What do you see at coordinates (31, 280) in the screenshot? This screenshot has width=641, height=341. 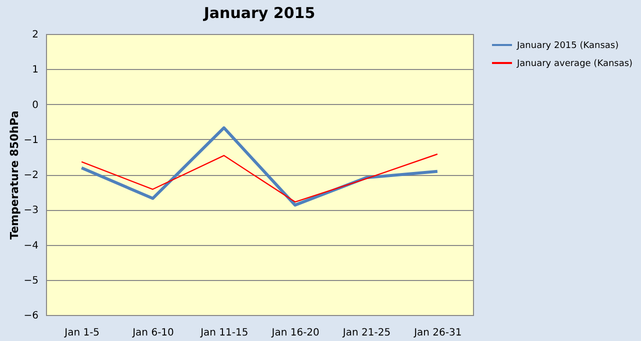 I see `y-tick-label: −5` at bounding box center [31, 280].